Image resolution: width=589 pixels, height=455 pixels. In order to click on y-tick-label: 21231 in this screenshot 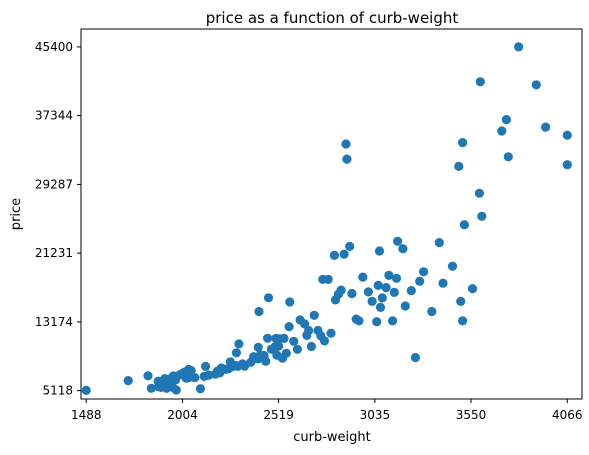, I will do `click(54, 253)`.